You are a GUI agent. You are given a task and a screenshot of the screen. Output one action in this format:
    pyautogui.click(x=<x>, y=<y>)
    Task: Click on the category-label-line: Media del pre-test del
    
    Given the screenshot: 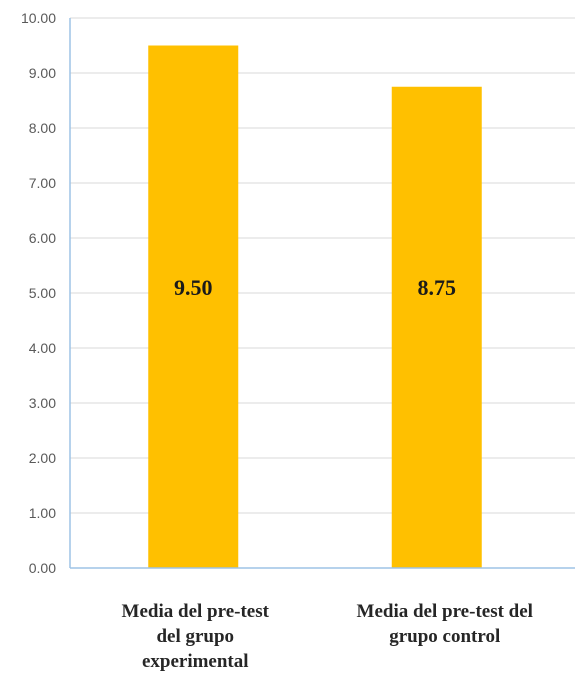 What is the action you would take?
    pyautogui.click(x=445, y=611)
    